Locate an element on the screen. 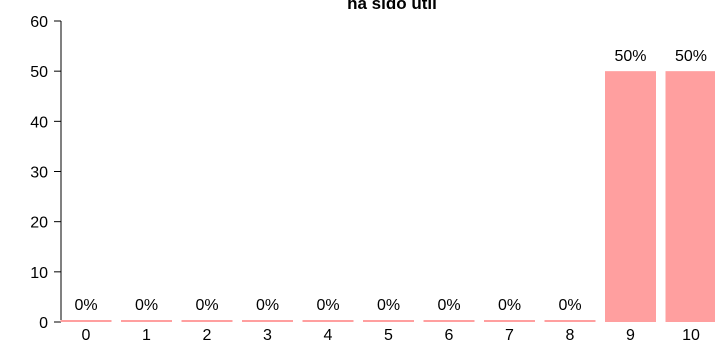  chart-title: ha sido útil is located at coordinates (392, 6).